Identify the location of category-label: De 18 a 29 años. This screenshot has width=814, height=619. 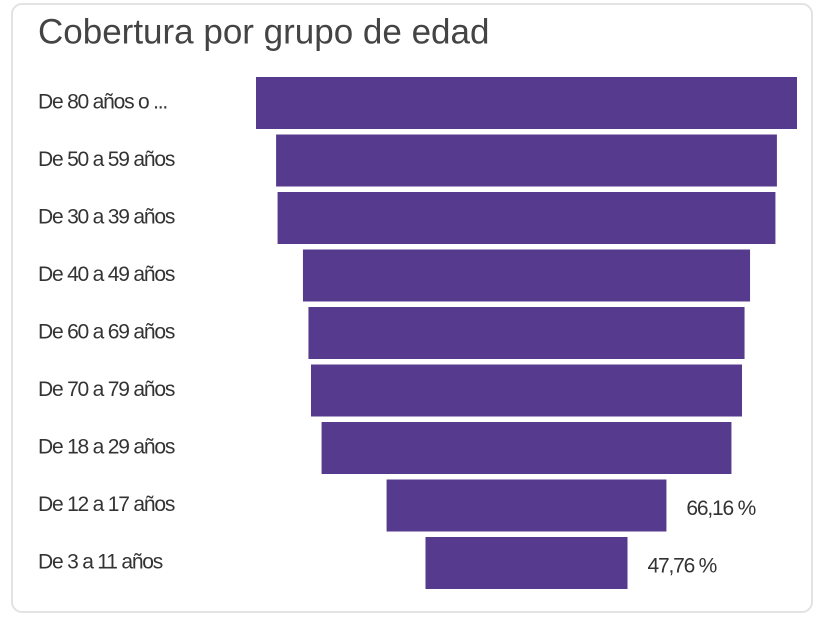
(106, 447).